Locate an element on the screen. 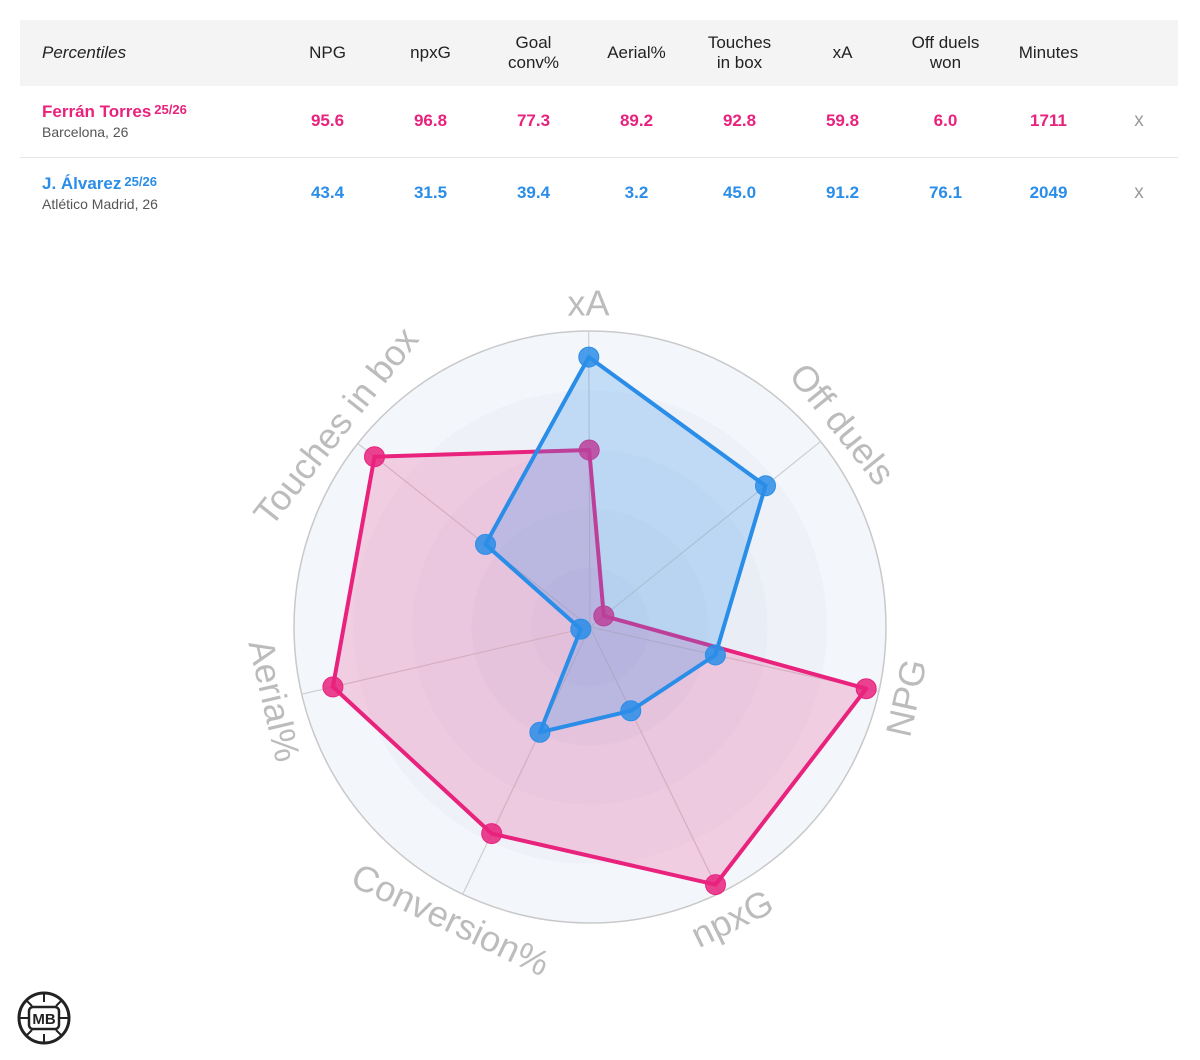  radar-point-ferran-torres-touches-in-box is located at coordinates (374, 457).